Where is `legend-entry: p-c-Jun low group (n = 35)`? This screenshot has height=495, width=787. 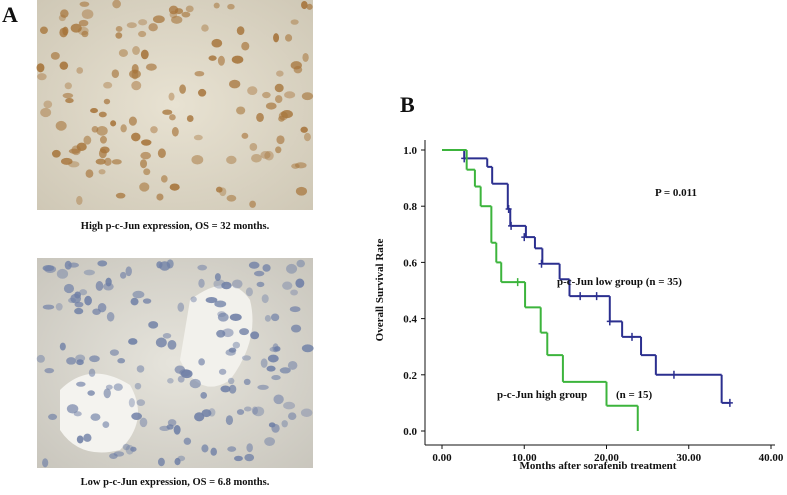
legend-entry: p-c-Jun low group (n = 35) is located at coordinates (619, 282).